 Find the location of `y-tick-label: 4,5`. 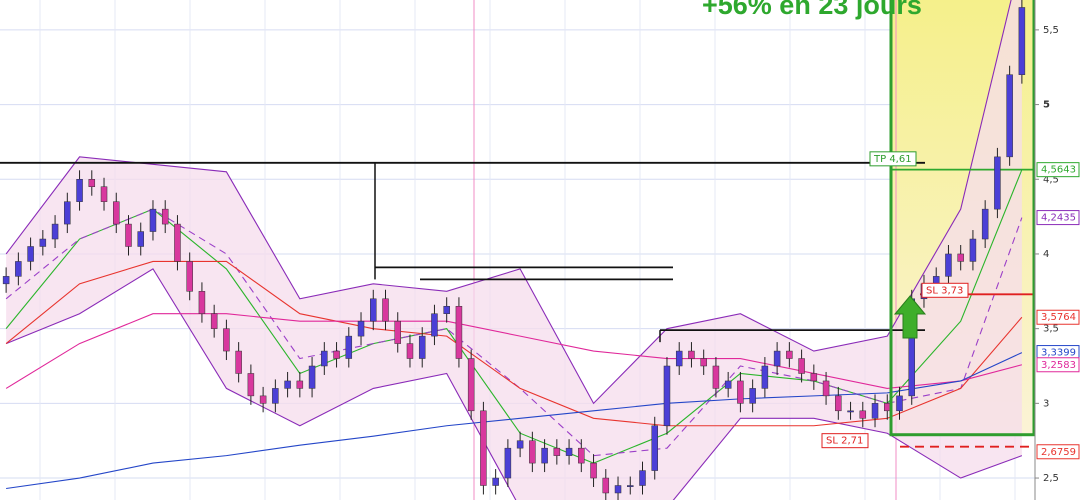

y-tick-label: 4,5 is located at coordinates (1051, 179).